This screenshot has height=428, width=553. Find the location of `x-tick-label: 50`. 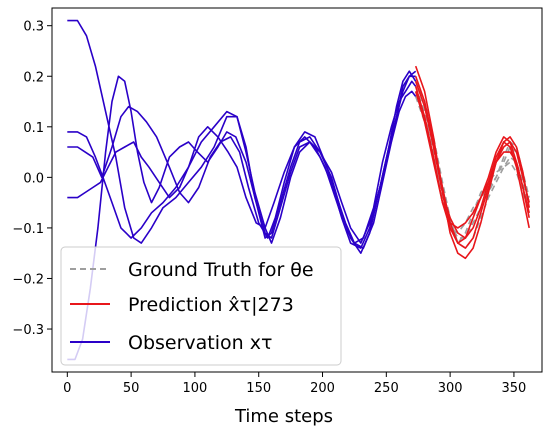

x-tick-label: 50 is located at coordinates (131, 388).